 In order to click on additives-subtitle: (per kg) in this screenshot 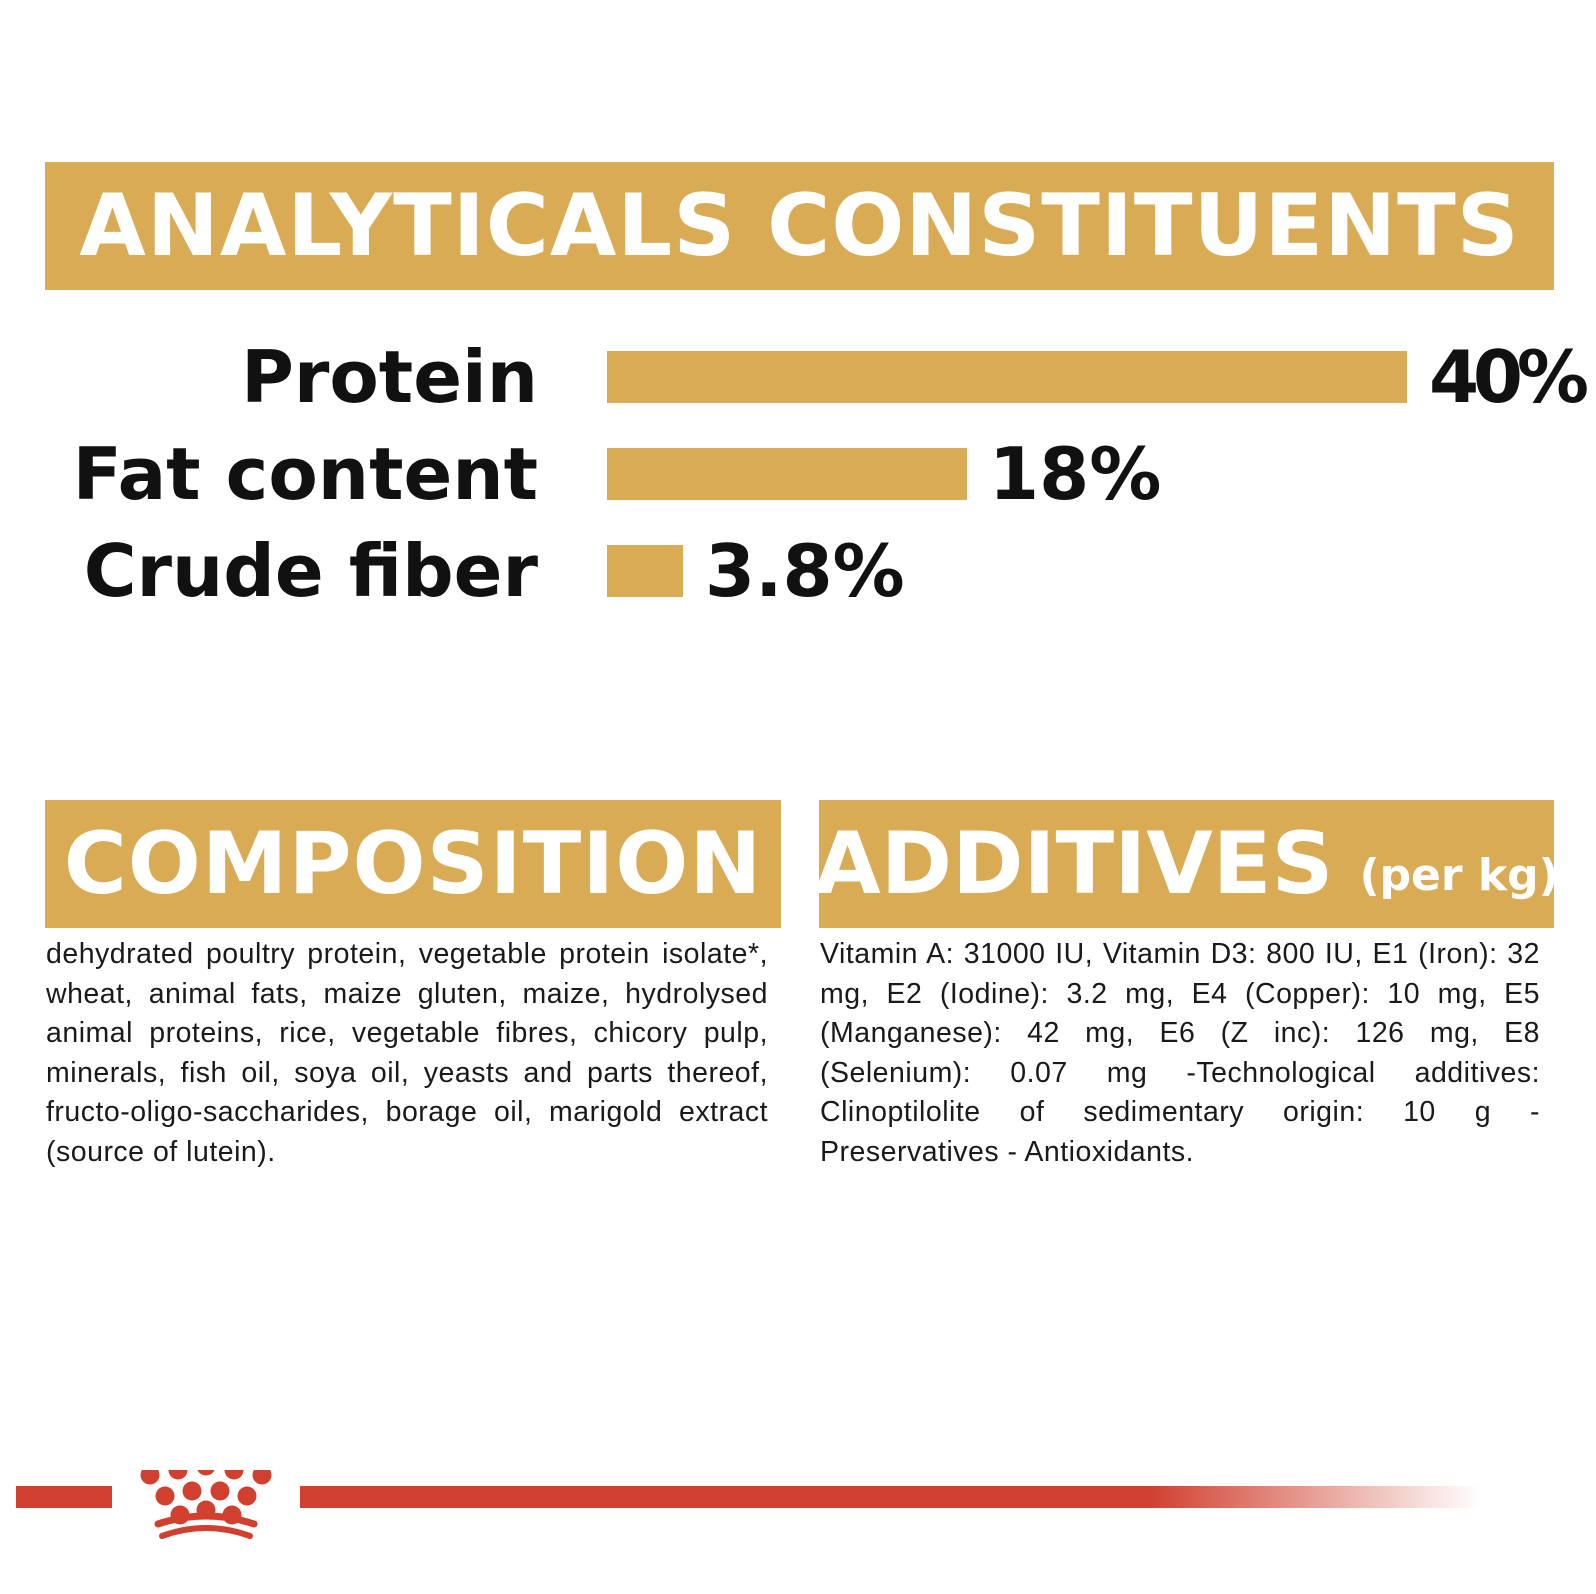, I will do `click(1459, 875)`.